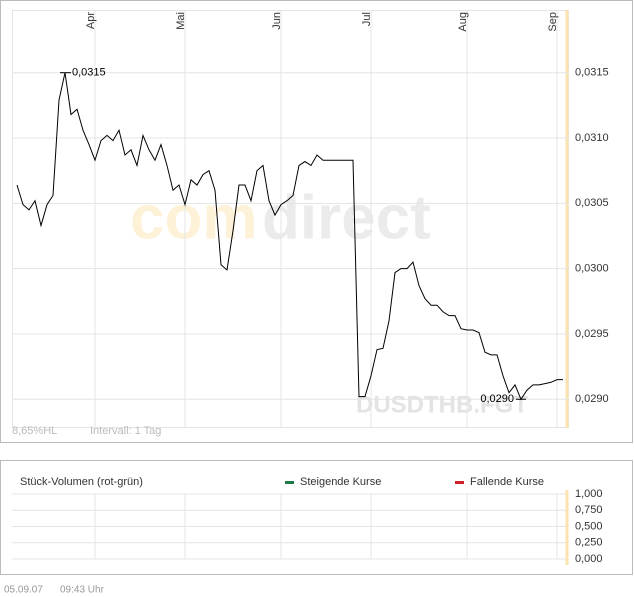 This screenshot has width=634, height=597. Describe the element at coordinates (592, 269) in the screenshot. I see `y-tick-label: 0,0300` at that location.